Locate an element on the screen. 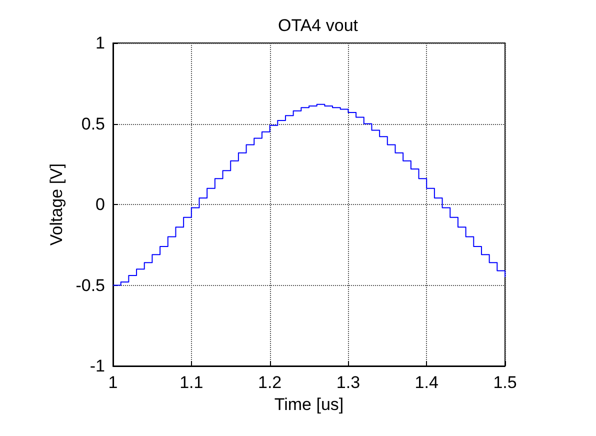  x-tick-label: 1.1 is located at coordinates (192, 382).